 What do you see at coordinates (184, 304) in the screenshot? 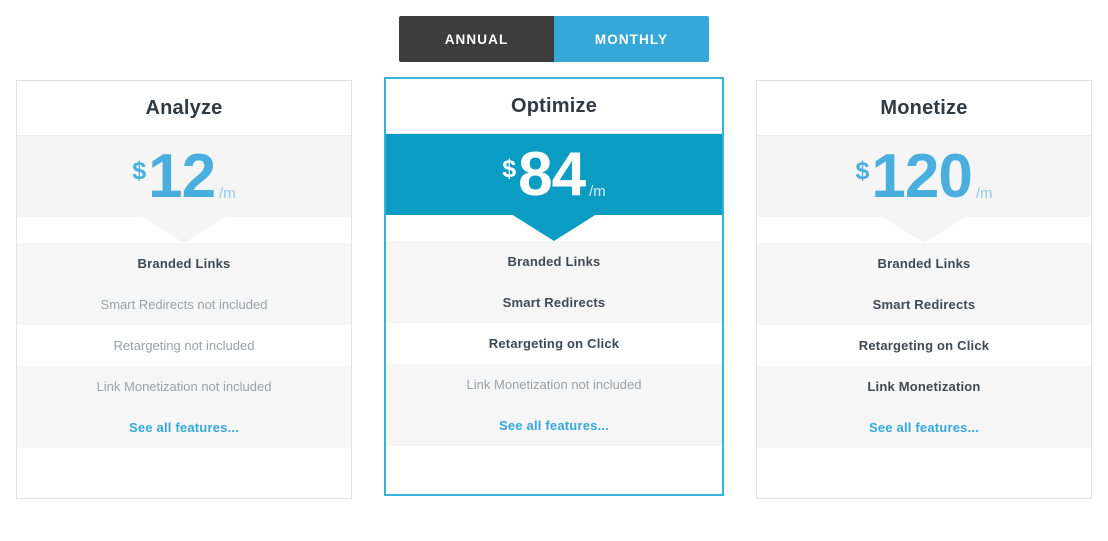
I see `feature-row: Smart Redirects not included` at bounding box center [184, 304].